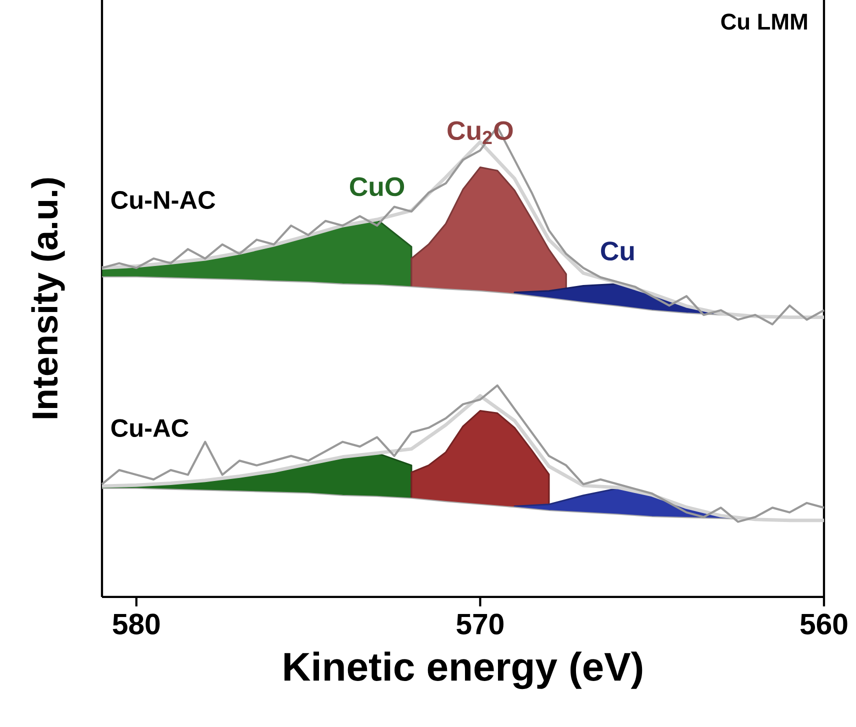 The width and height of the screenshot is (856, 727). What do you see at coordinates (480, 624) in the screenshot?
I see `x-tick-label: 570` at bounding box center [480, 624].